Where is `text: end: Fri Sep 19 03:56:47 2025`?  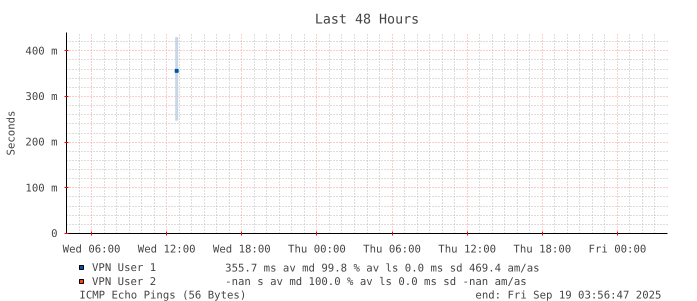 text: end: Fri Sep 19 03:56:47 2025 is located at coordinates (568, 294).